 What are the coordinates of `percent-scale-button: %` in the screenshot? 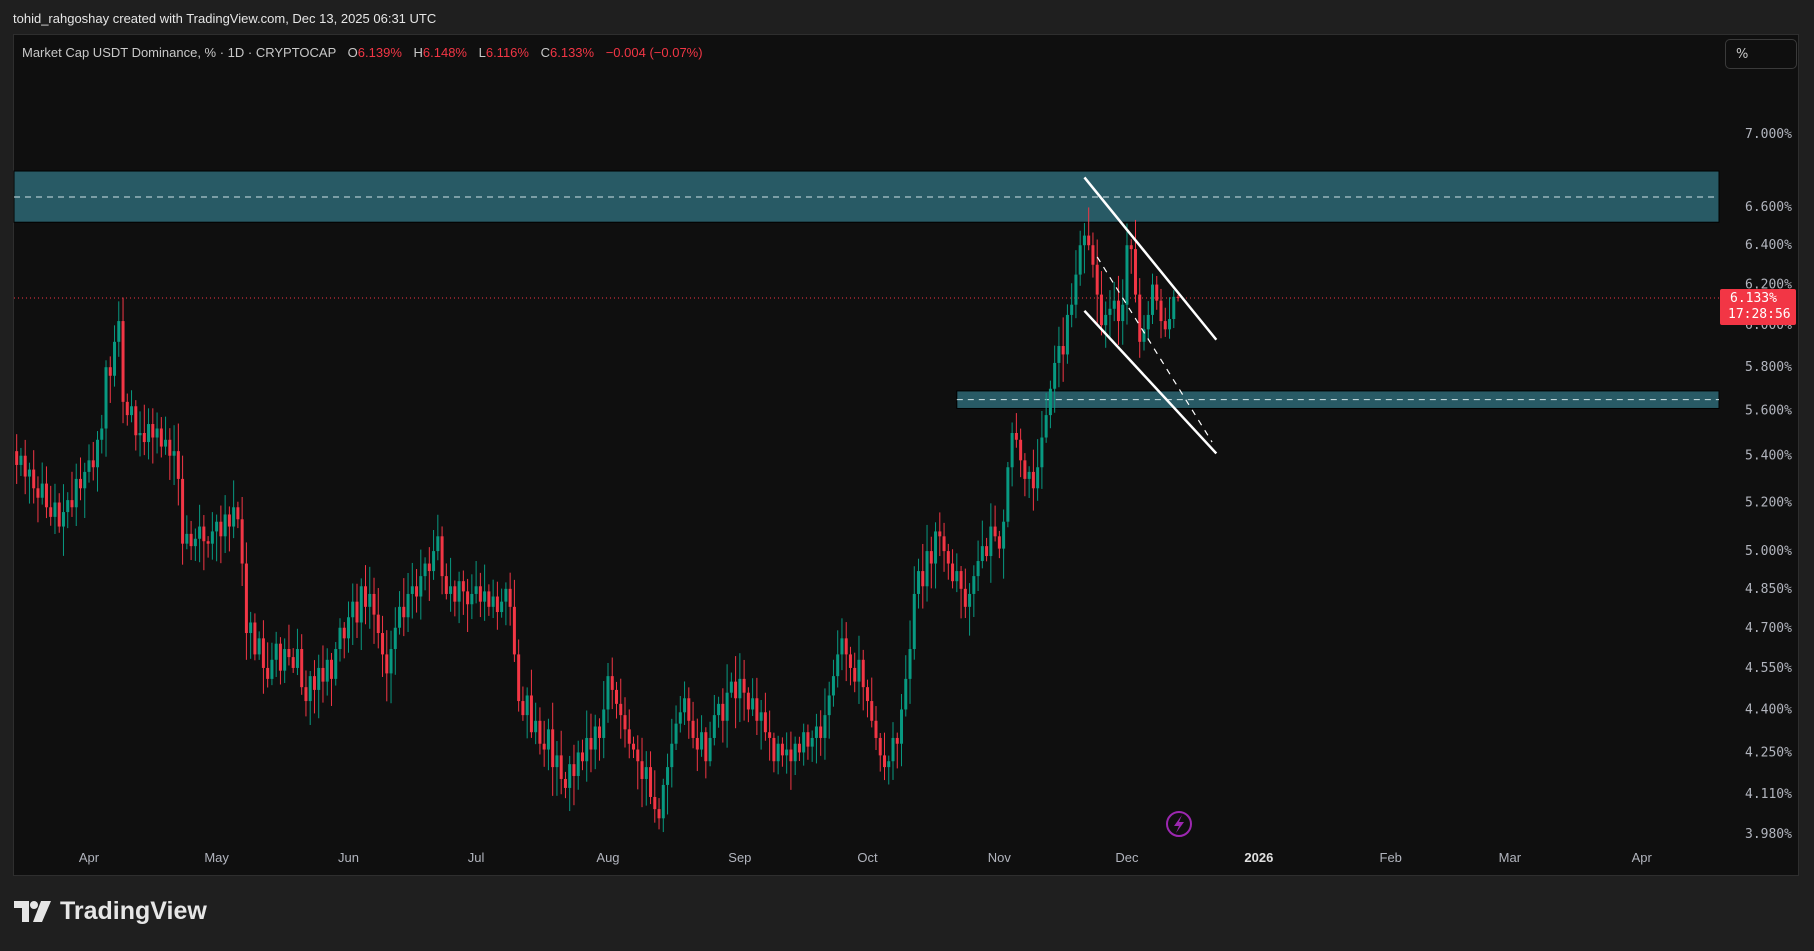 It's located at (1761, 54).